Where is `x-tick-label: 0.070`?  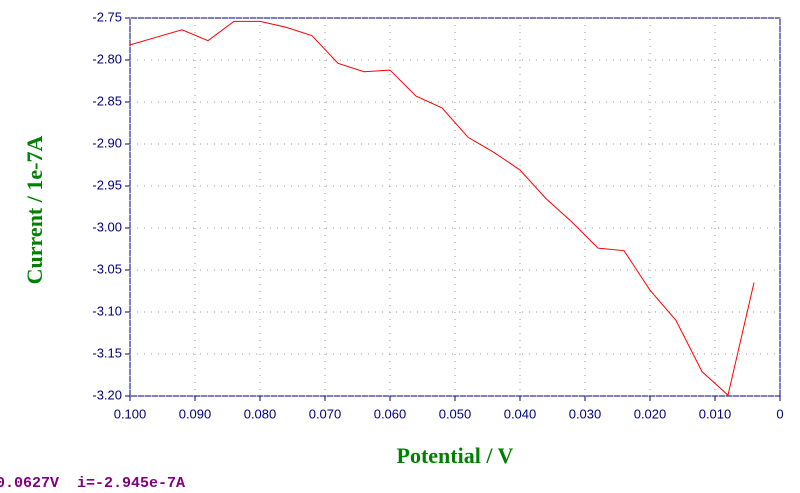 x-tick-label: 0.070 is located at coordinates (325, 413).